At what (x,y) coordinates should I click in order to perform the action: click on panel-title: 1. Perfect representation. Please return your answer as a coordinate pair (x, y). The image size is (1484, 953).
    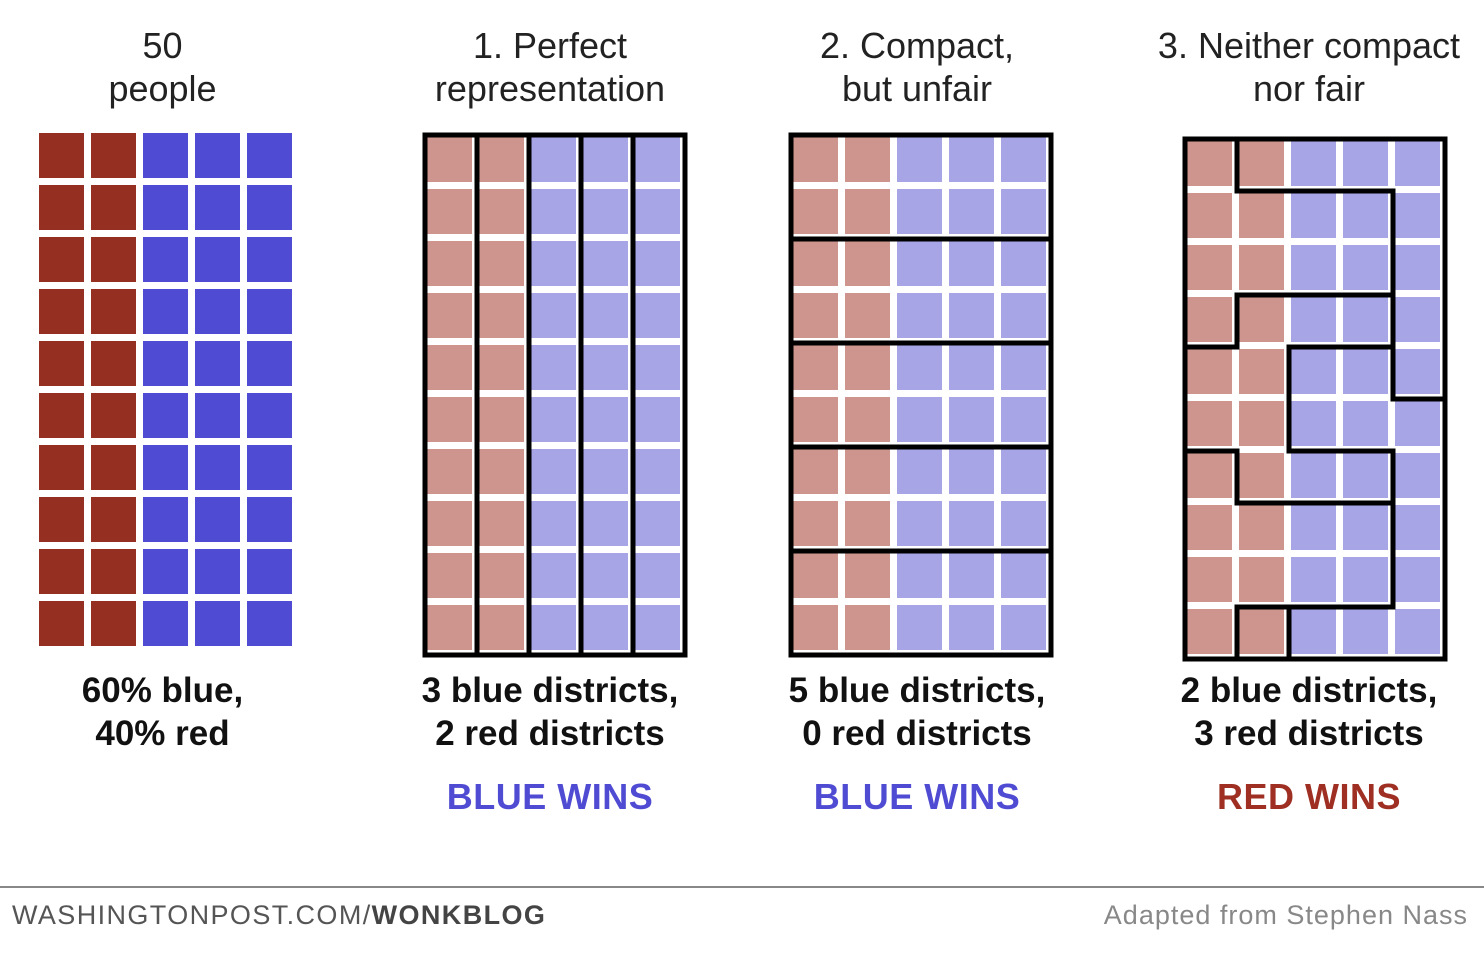
    Looking at the image, I should click on (550, 67).